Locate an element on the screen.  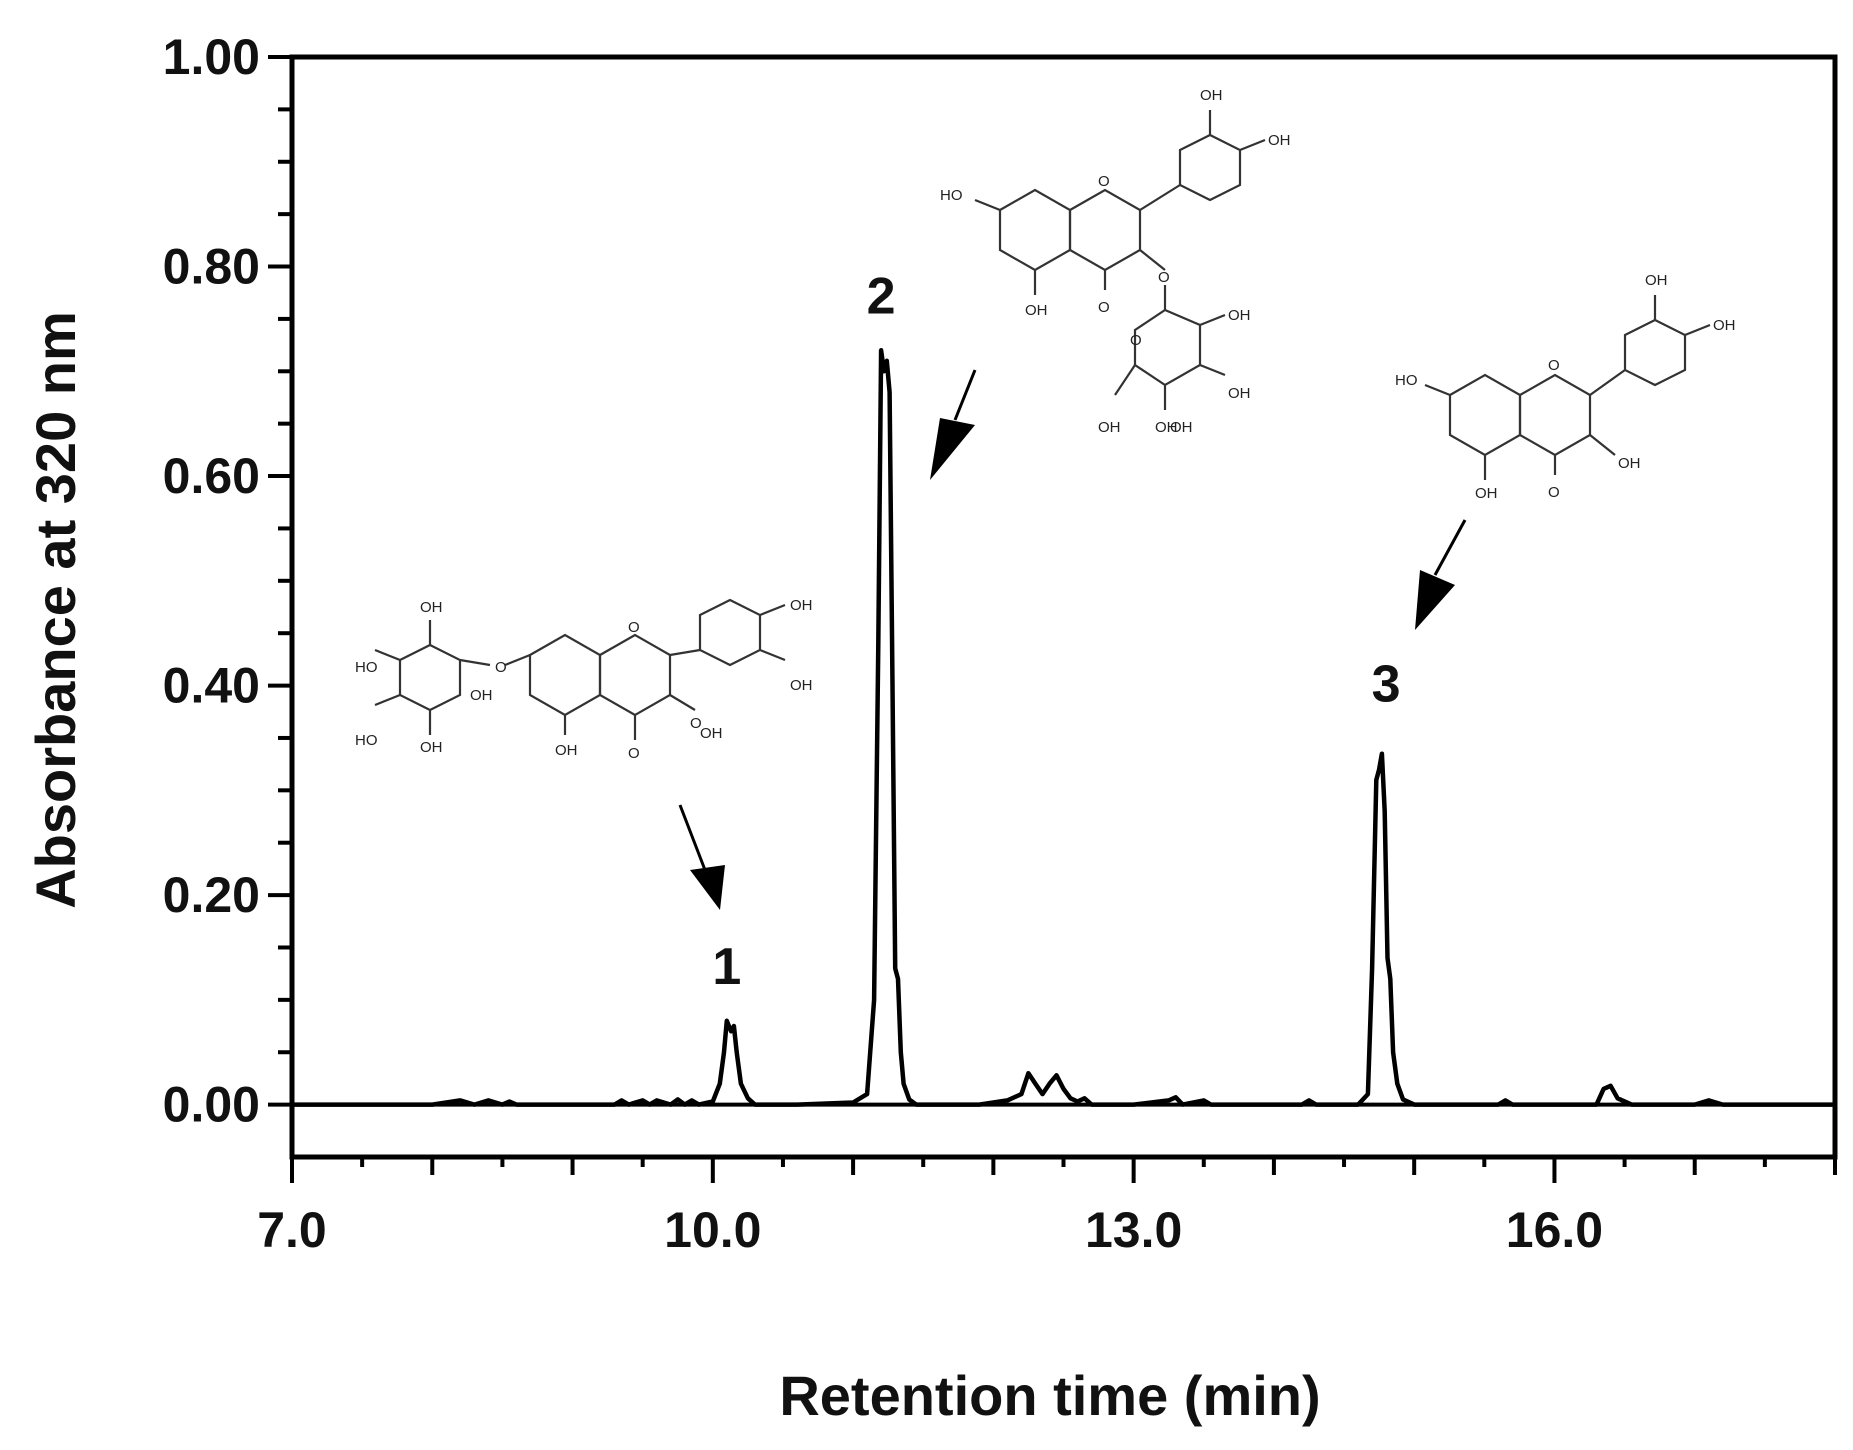
structure-1-label-11: OH is located at coordinates (801, 685).